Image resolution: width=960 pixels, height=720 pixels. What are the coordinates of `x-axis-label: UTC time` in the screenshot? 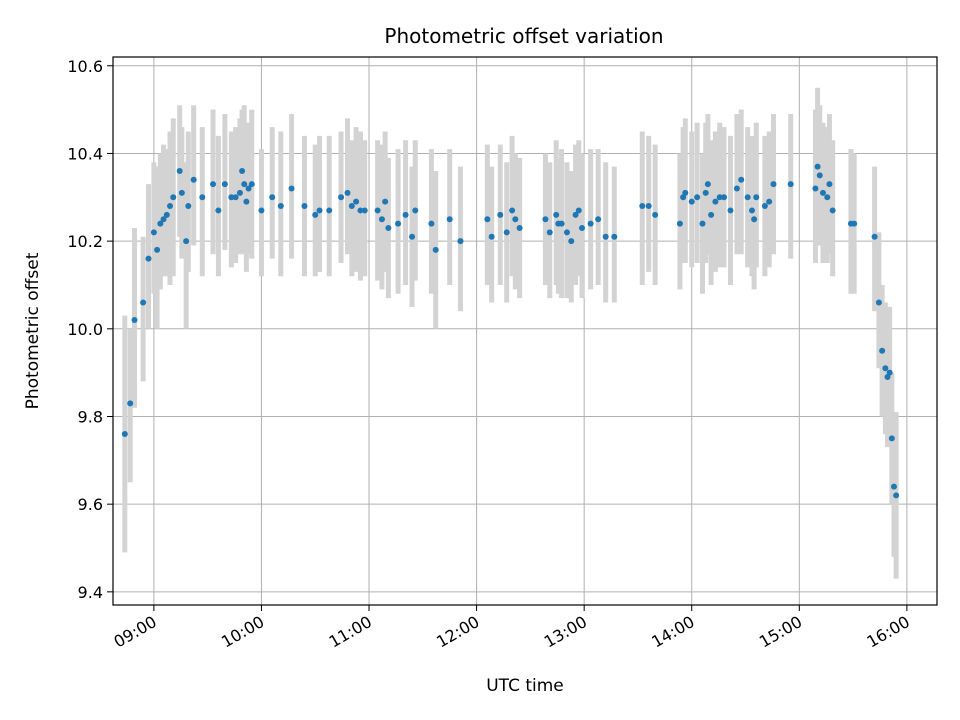 It's located at (525, 686).